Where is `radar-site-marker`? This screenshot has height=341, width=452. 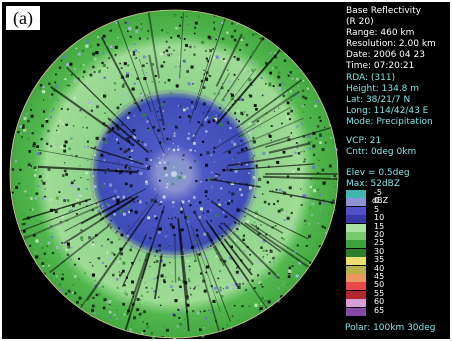 radar-site-marker is located at coordinates (174, 174).